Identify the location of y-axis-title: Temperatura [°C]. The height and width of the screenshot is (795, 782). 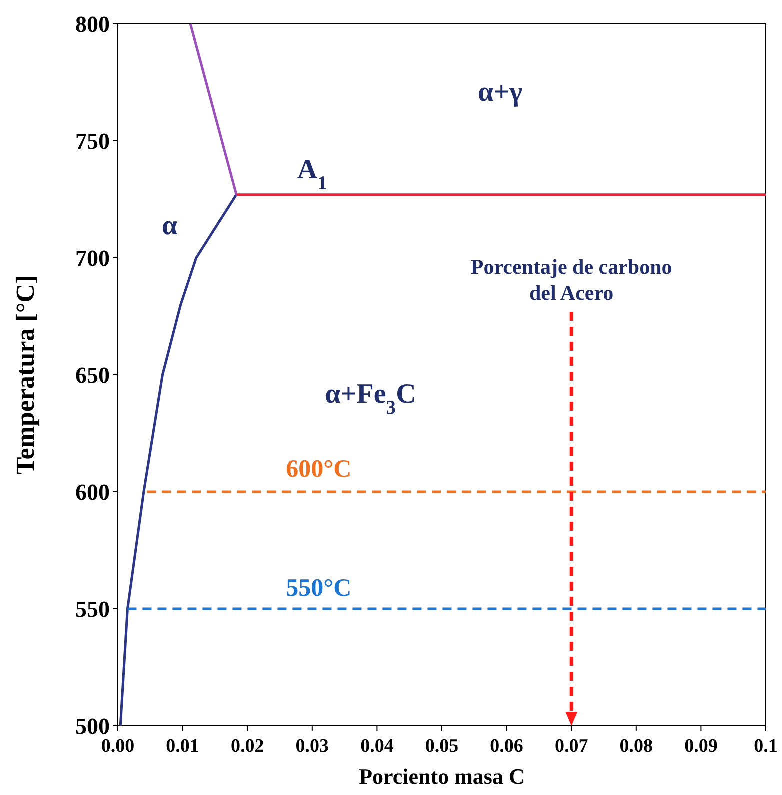
(25, 375).